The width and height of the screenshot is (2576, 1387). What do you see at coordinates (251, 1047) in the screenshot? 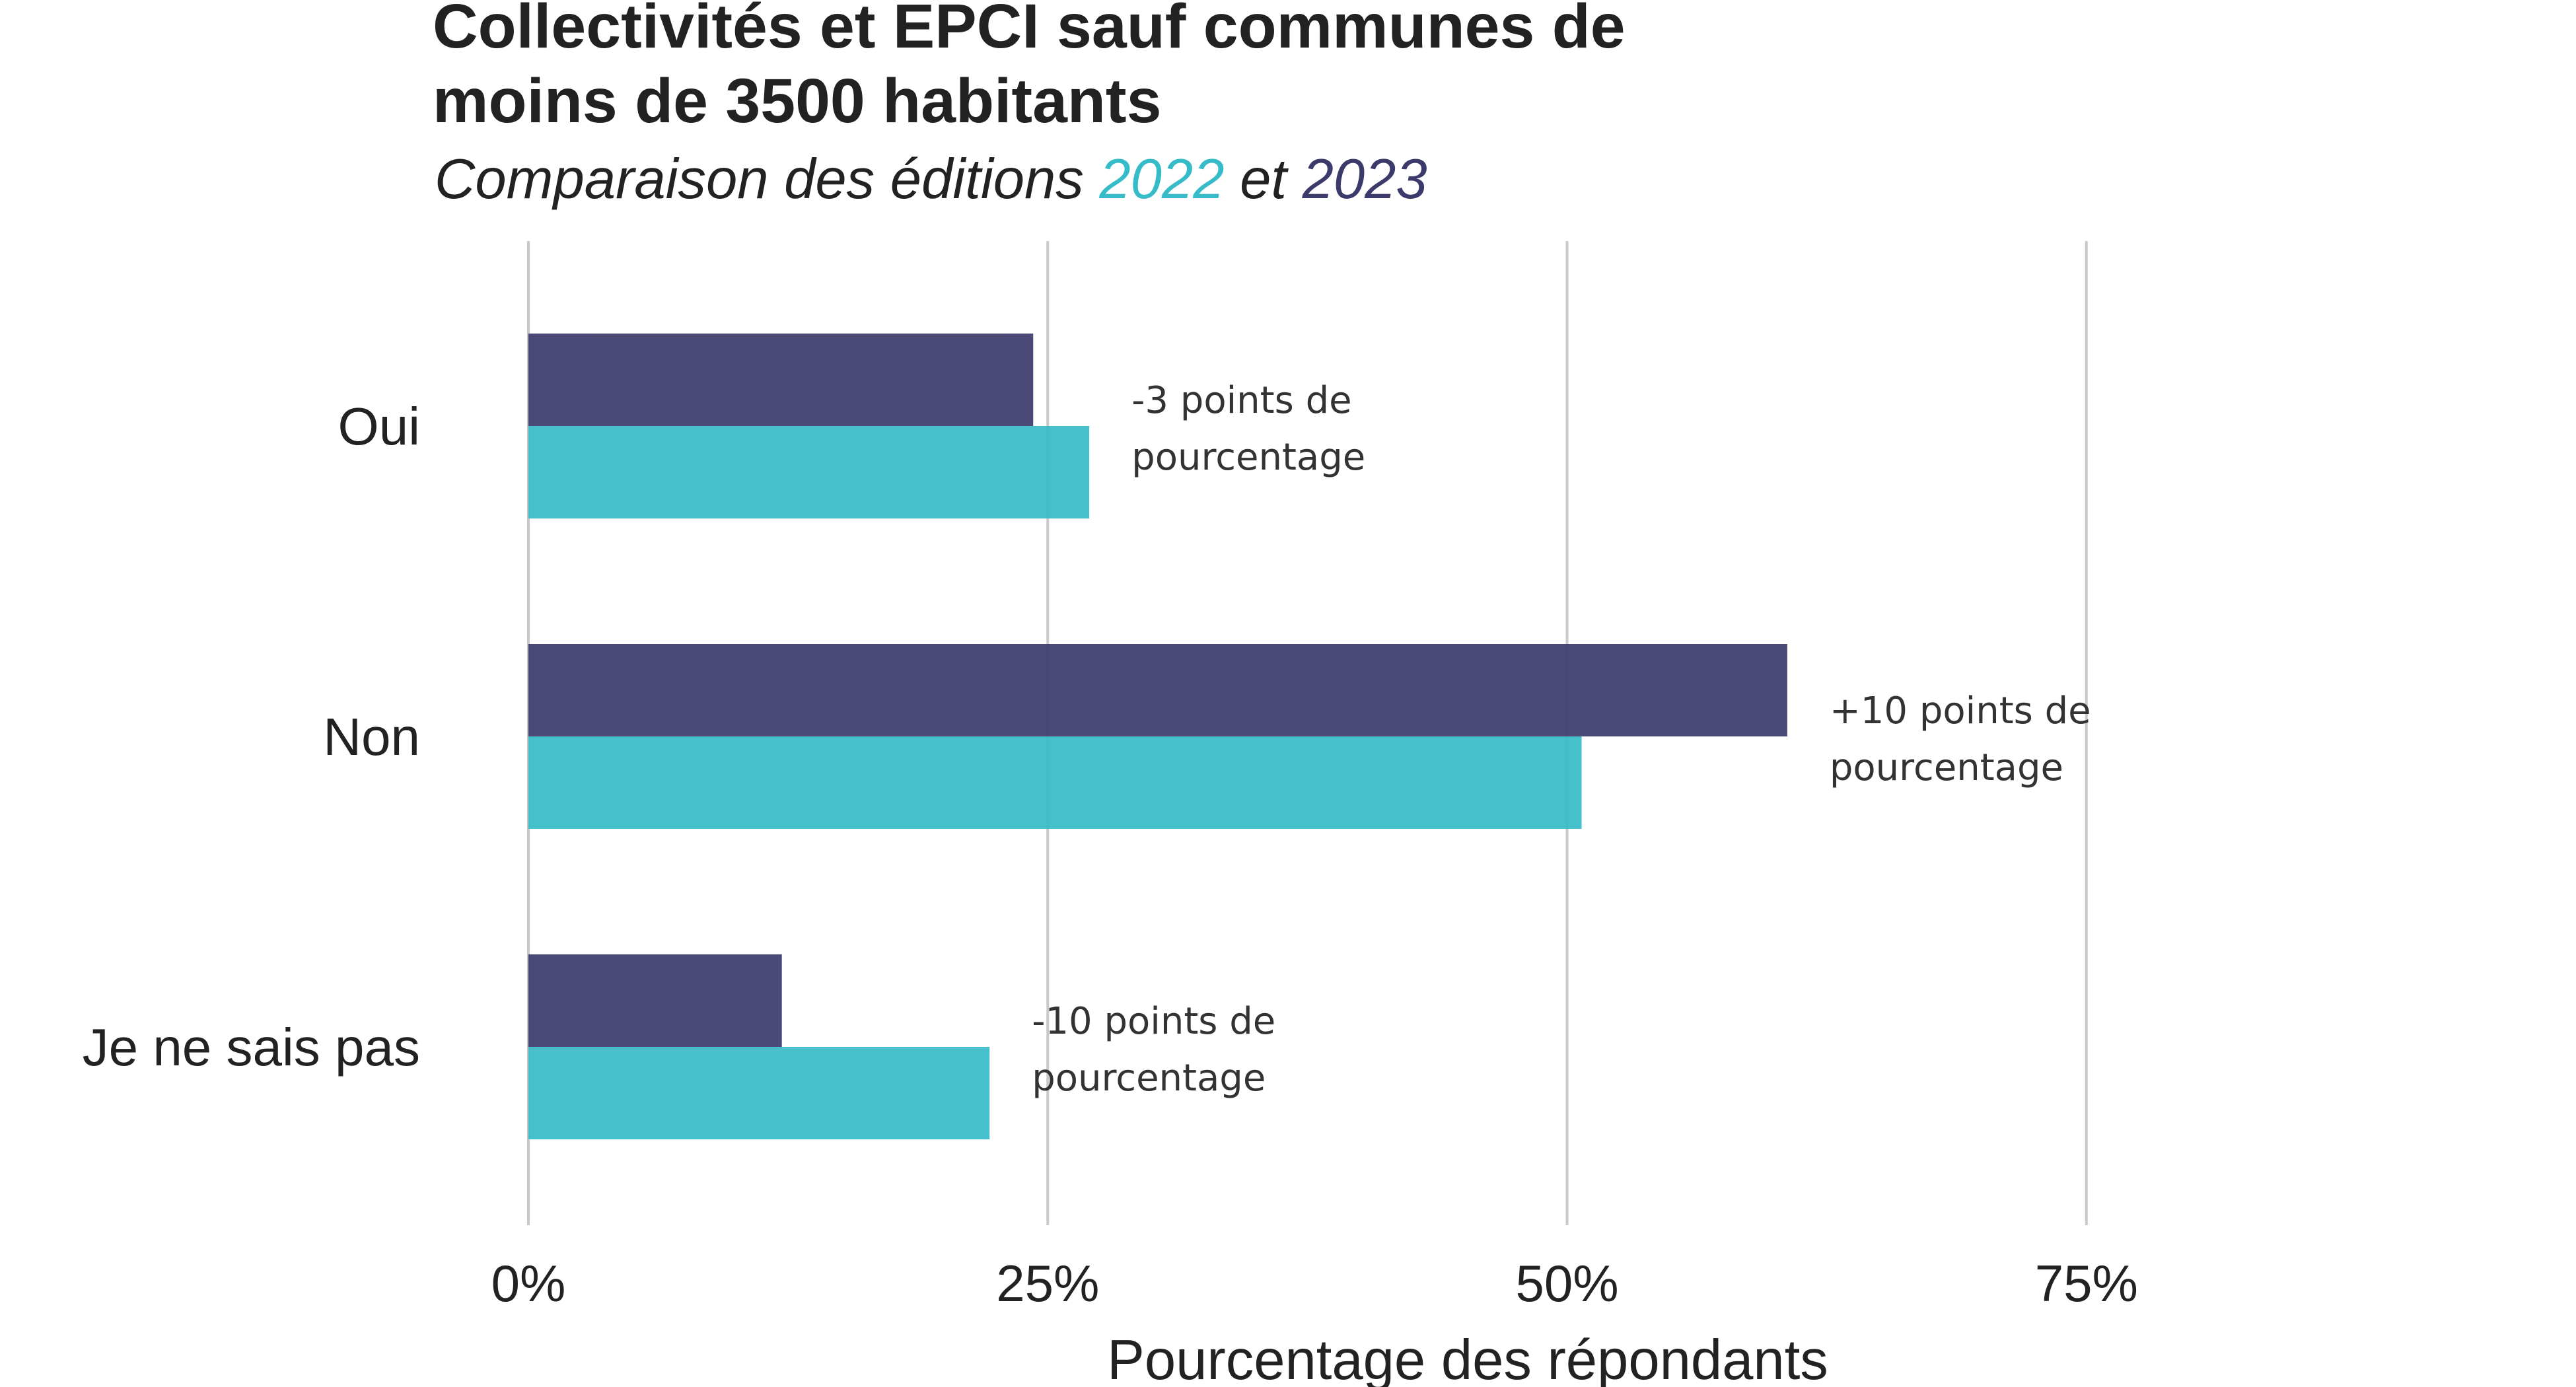
I see `category-label: Je ne sais pas` at bounding box center [251, 1047].